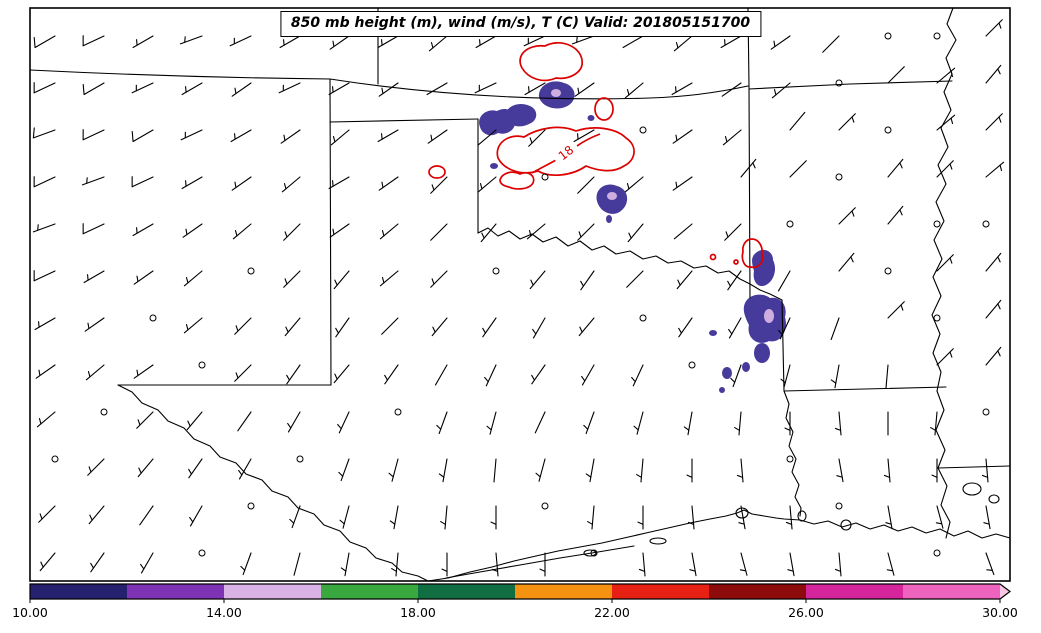  Describe the element at coordinates (520, 591) in the screenshot. I see `colorbar-outline` at that location.